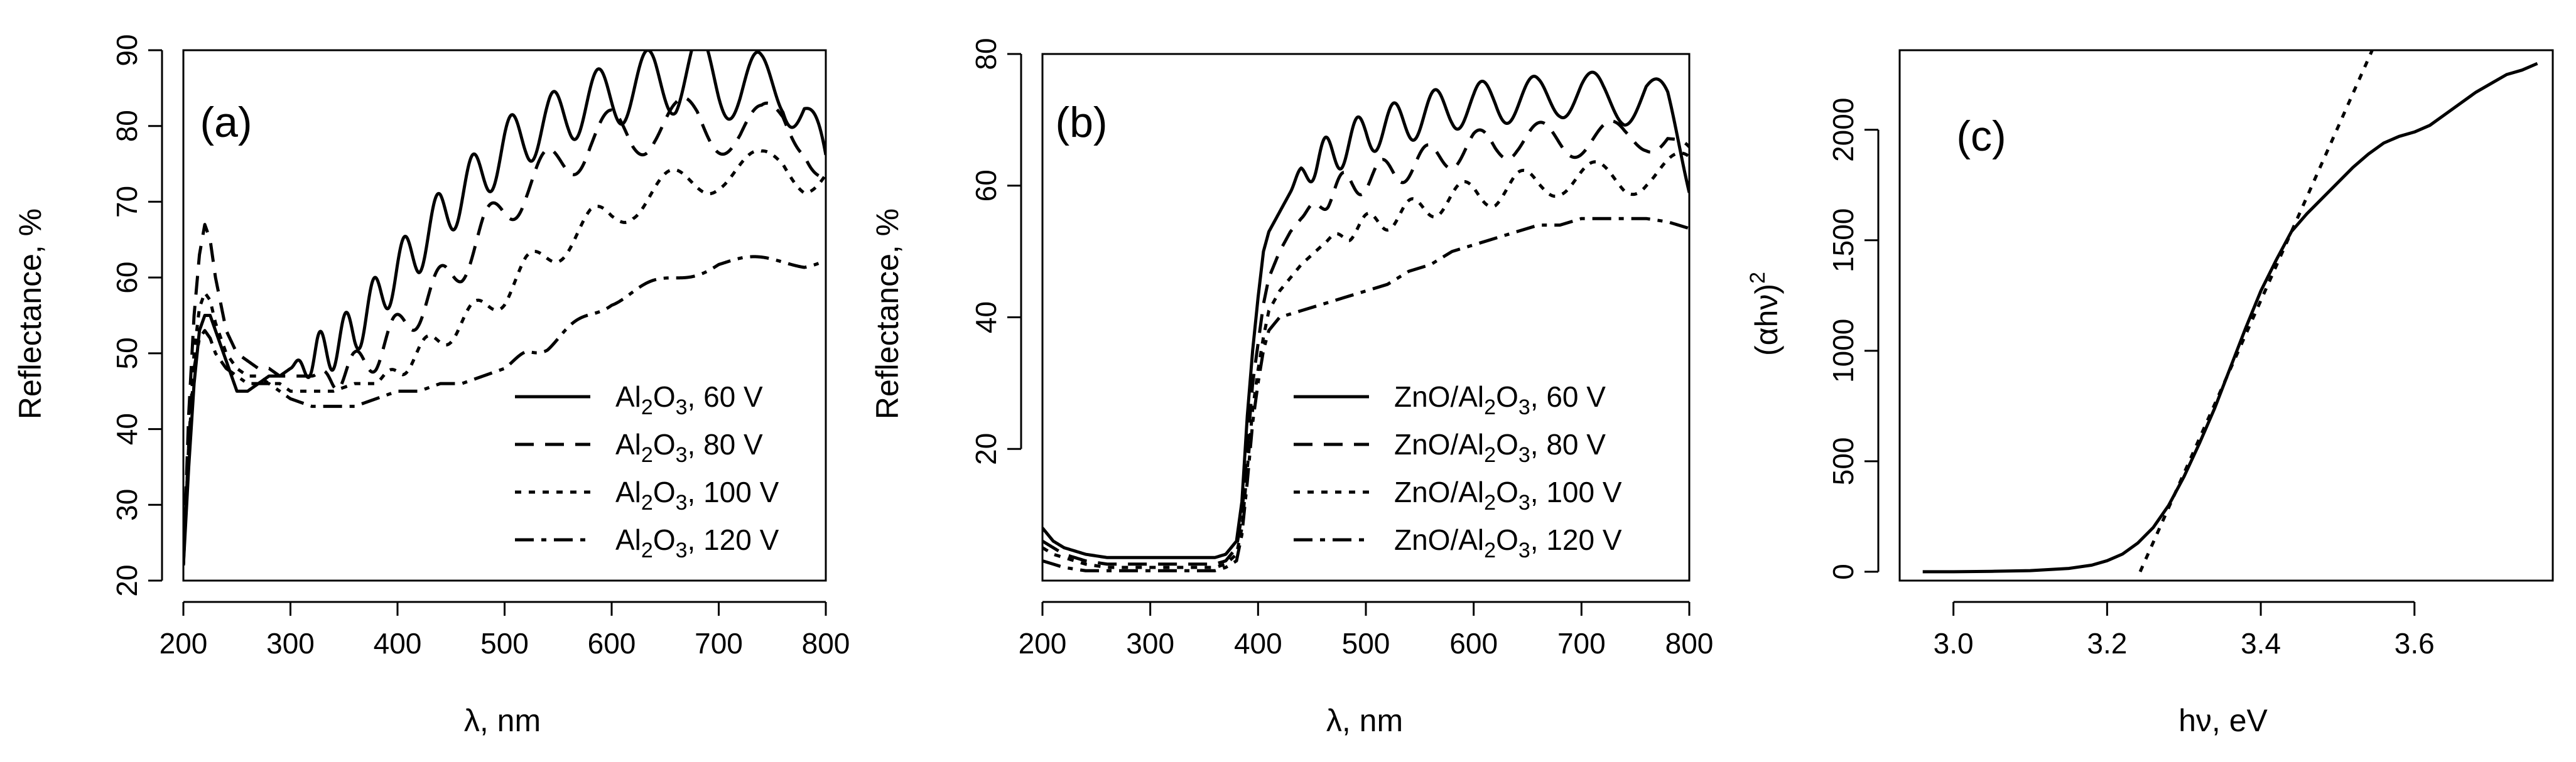  What do you see at coordinates (1500, 399) in the screenshot?
I see `legend-label: ZnO/Al2O3, 60 V` at bounding box center [1500, 399].